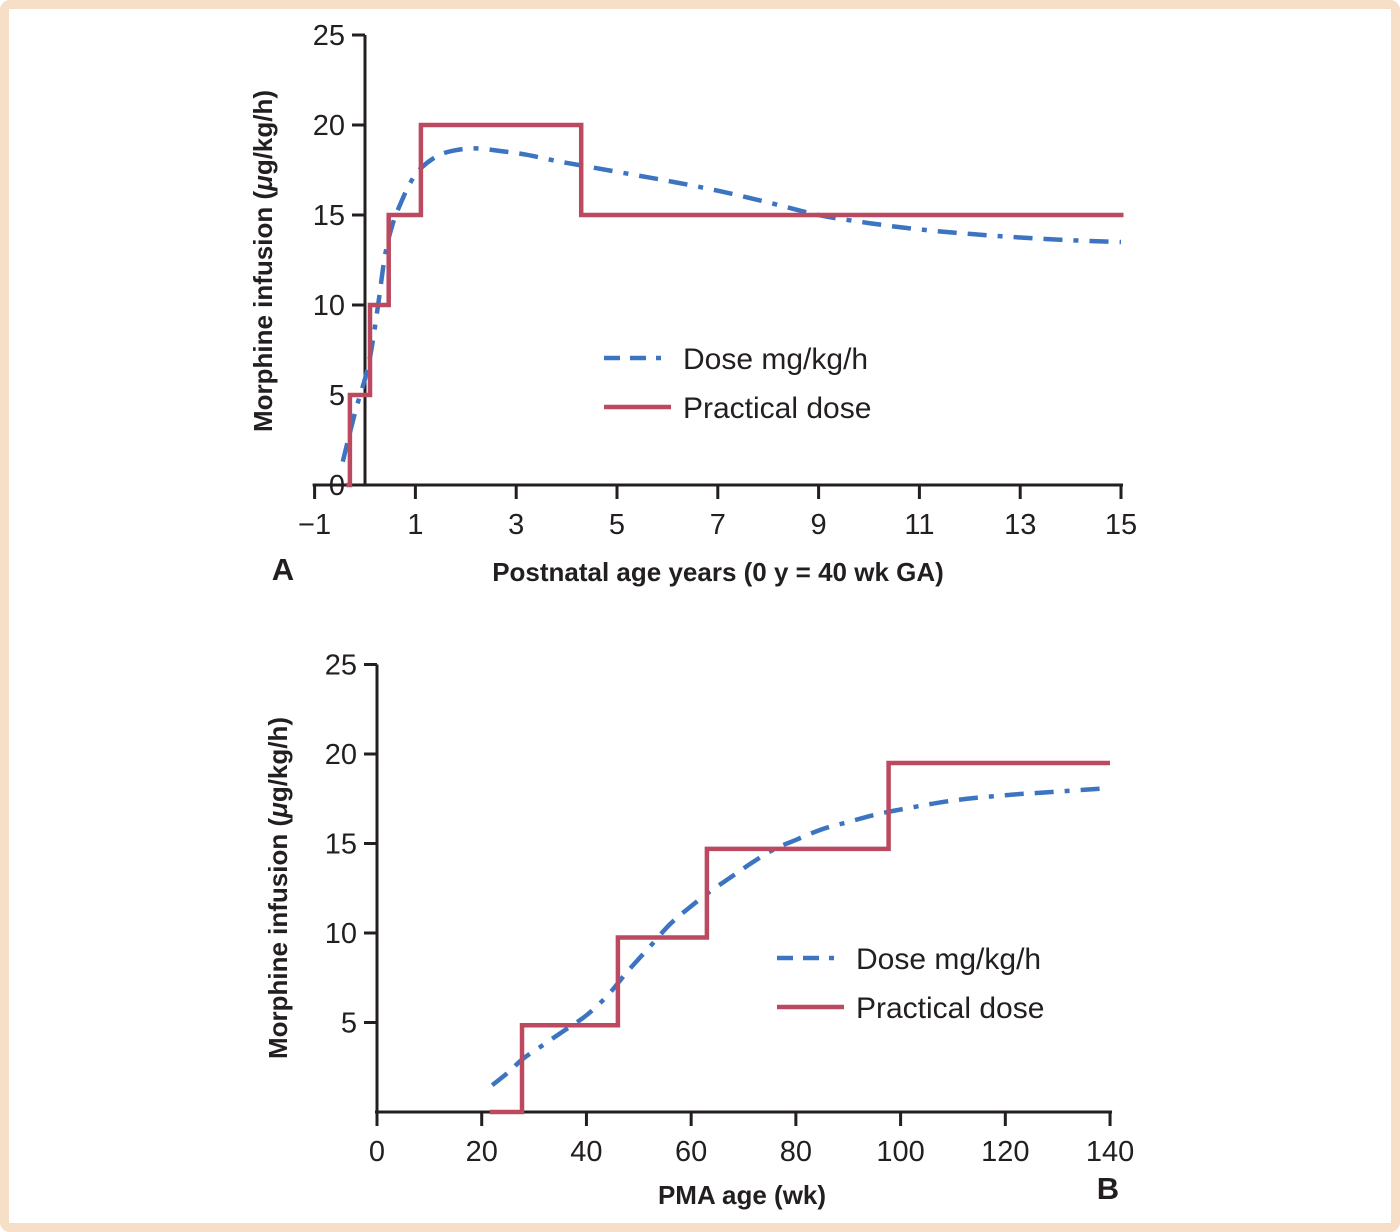  What do you see at coordinates (337, 486) in the screenshot?
I see `y-tick-label: 0` at bounding box center [337, 486].